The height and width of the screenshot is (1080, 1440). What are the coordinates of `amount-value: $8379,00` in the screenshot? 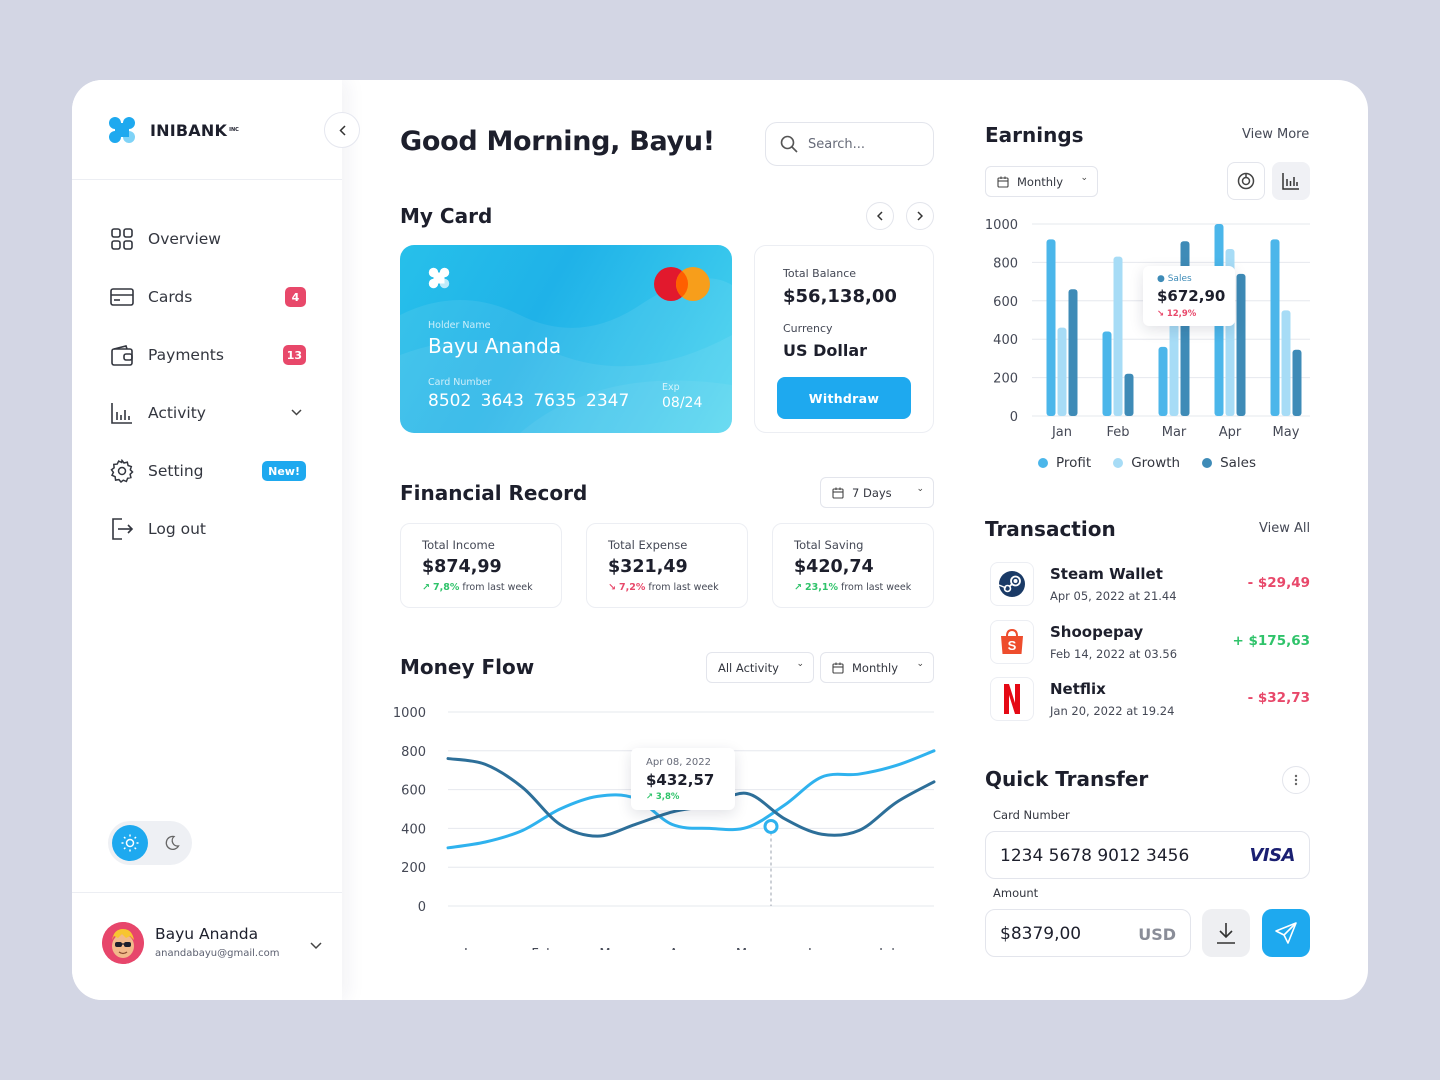 It's located at (1041, 934).